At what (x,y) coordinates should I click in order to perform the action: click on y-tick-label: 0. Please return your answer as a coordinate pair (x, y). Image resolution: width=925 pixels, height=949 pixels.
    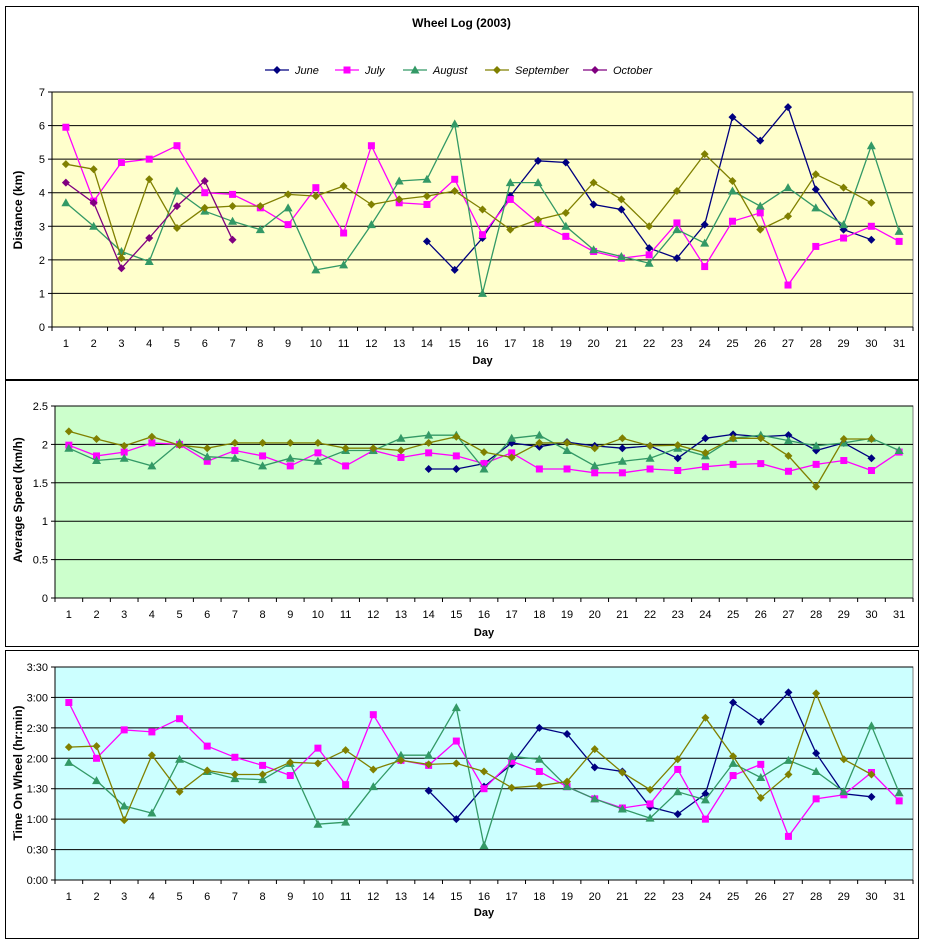
    Looking at the image, I should click on (45, 599).